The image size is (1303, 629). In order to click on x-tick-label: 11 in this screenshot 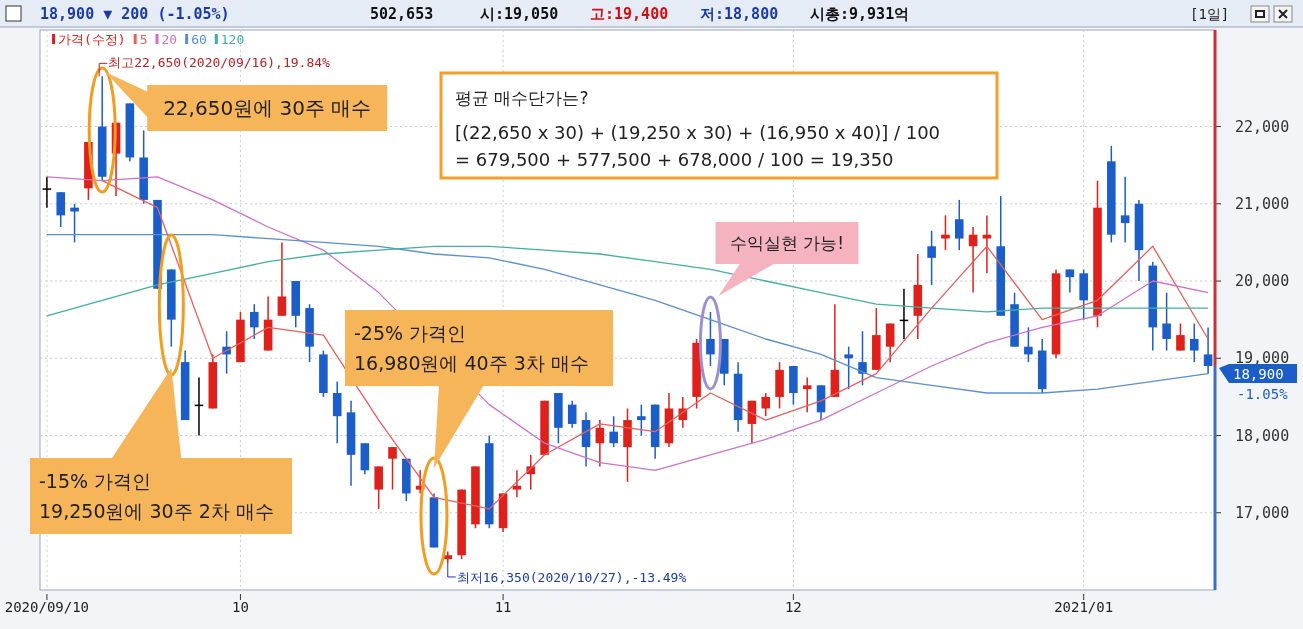, I will do `click(503, 607)`.